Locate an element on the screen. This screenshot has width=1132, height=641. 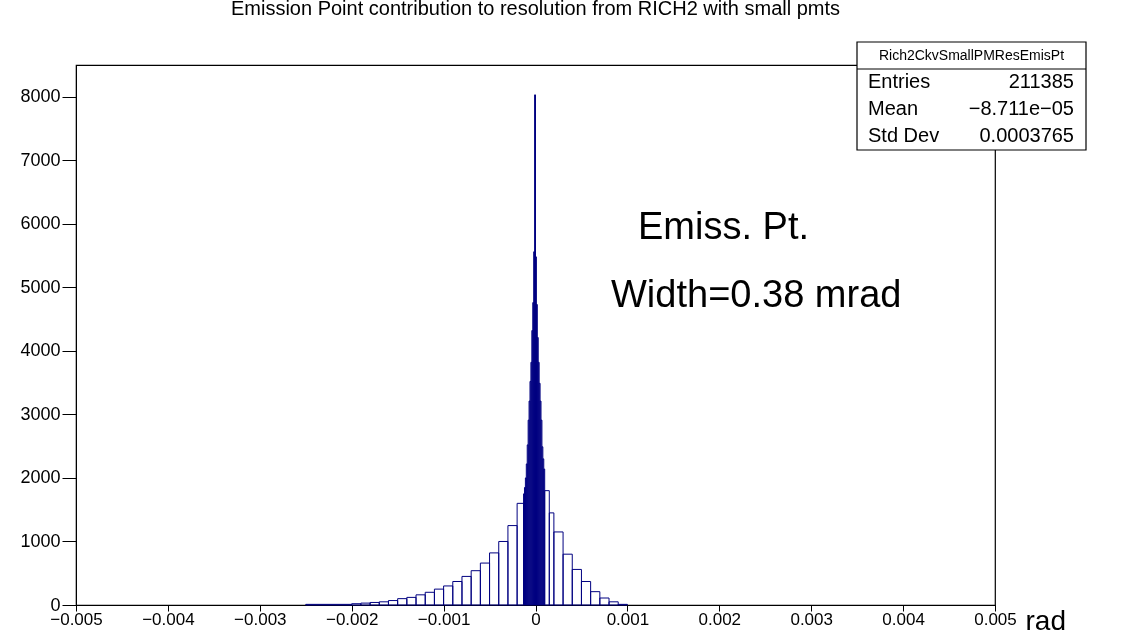
x-tick-label: 0.004 is located at coordinates (903, 619).